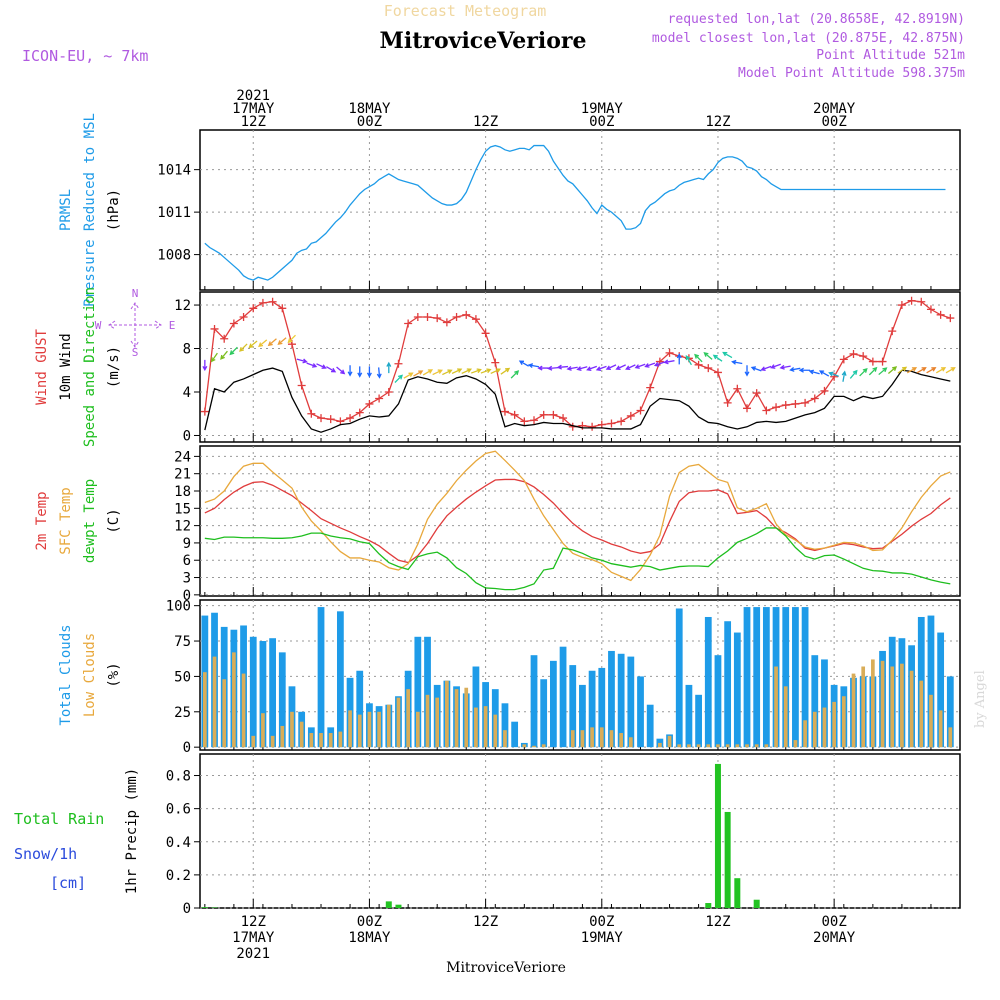 This screenshot has width=1000, height=1000. I want to click on bottom-time-label: 2021, so click(253, 954).